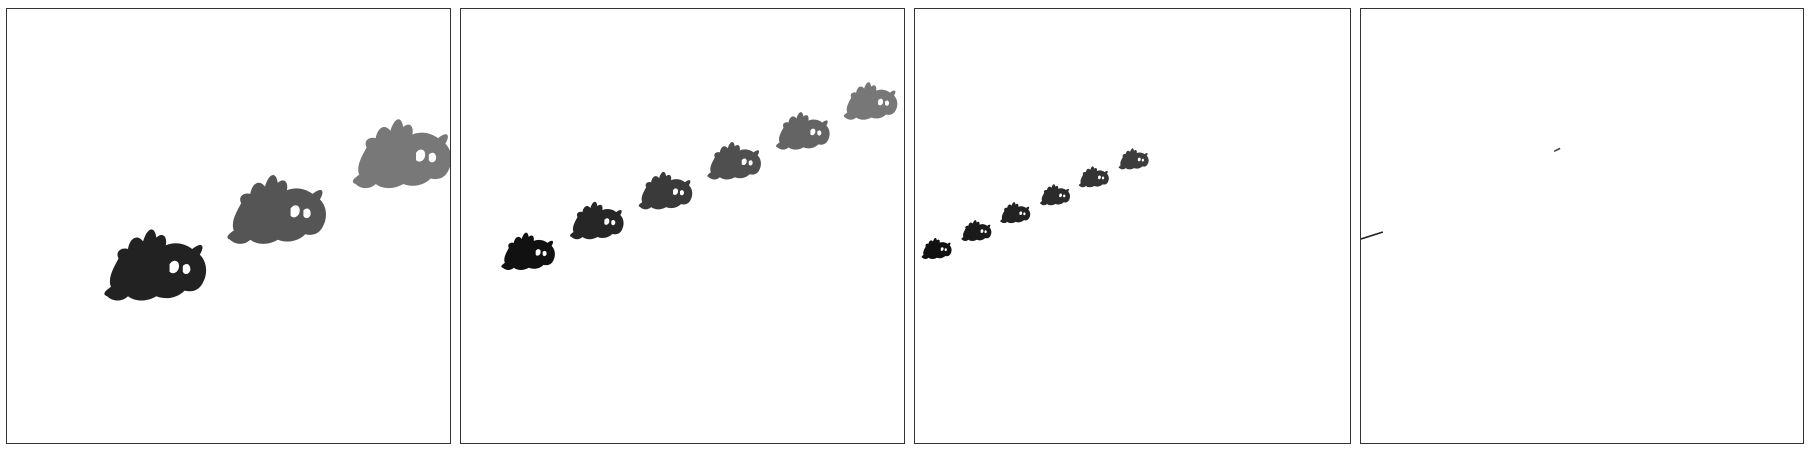  Describe the element at coordinates (699, 176) in the screenshot. I see `panel-2-canvas` at that location.